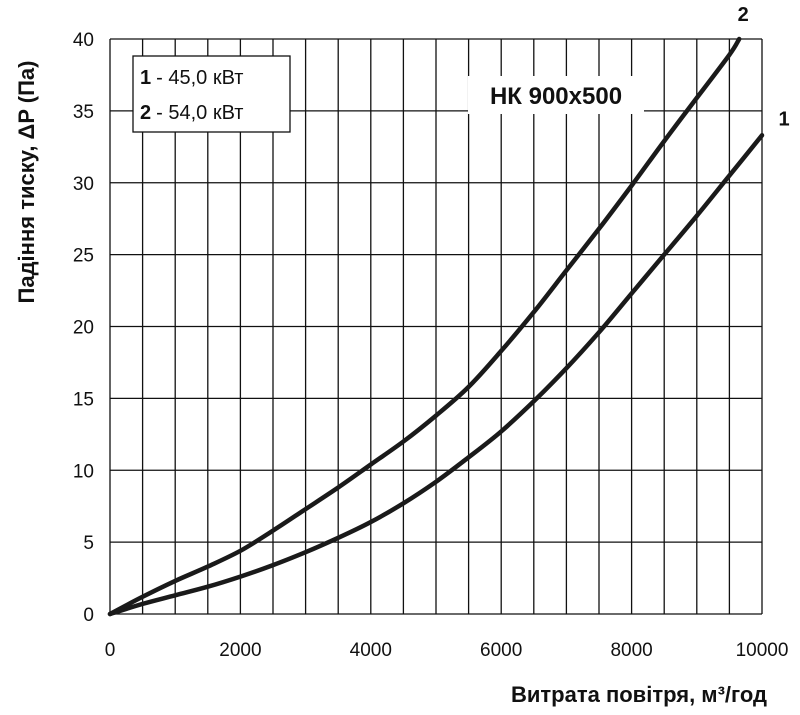  Describe the element at coordinates (783, 119) in the screenshot. I see `series-end-label-1: 1` at that location.